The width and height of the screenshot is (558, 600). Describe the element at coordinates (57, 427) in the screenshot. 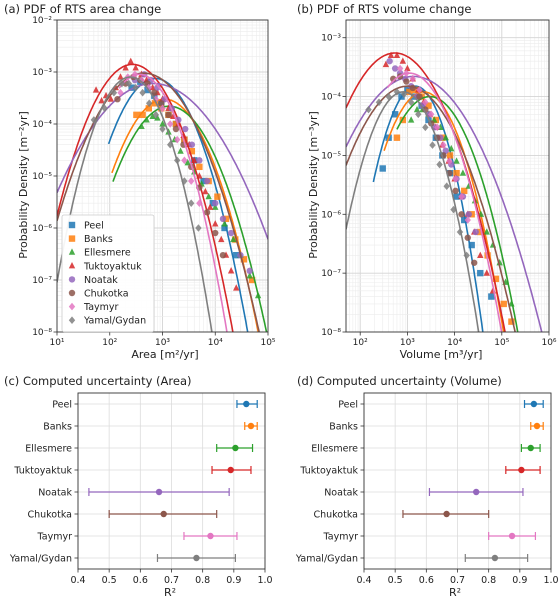

I see `category-label-banks: Banks` at that location.